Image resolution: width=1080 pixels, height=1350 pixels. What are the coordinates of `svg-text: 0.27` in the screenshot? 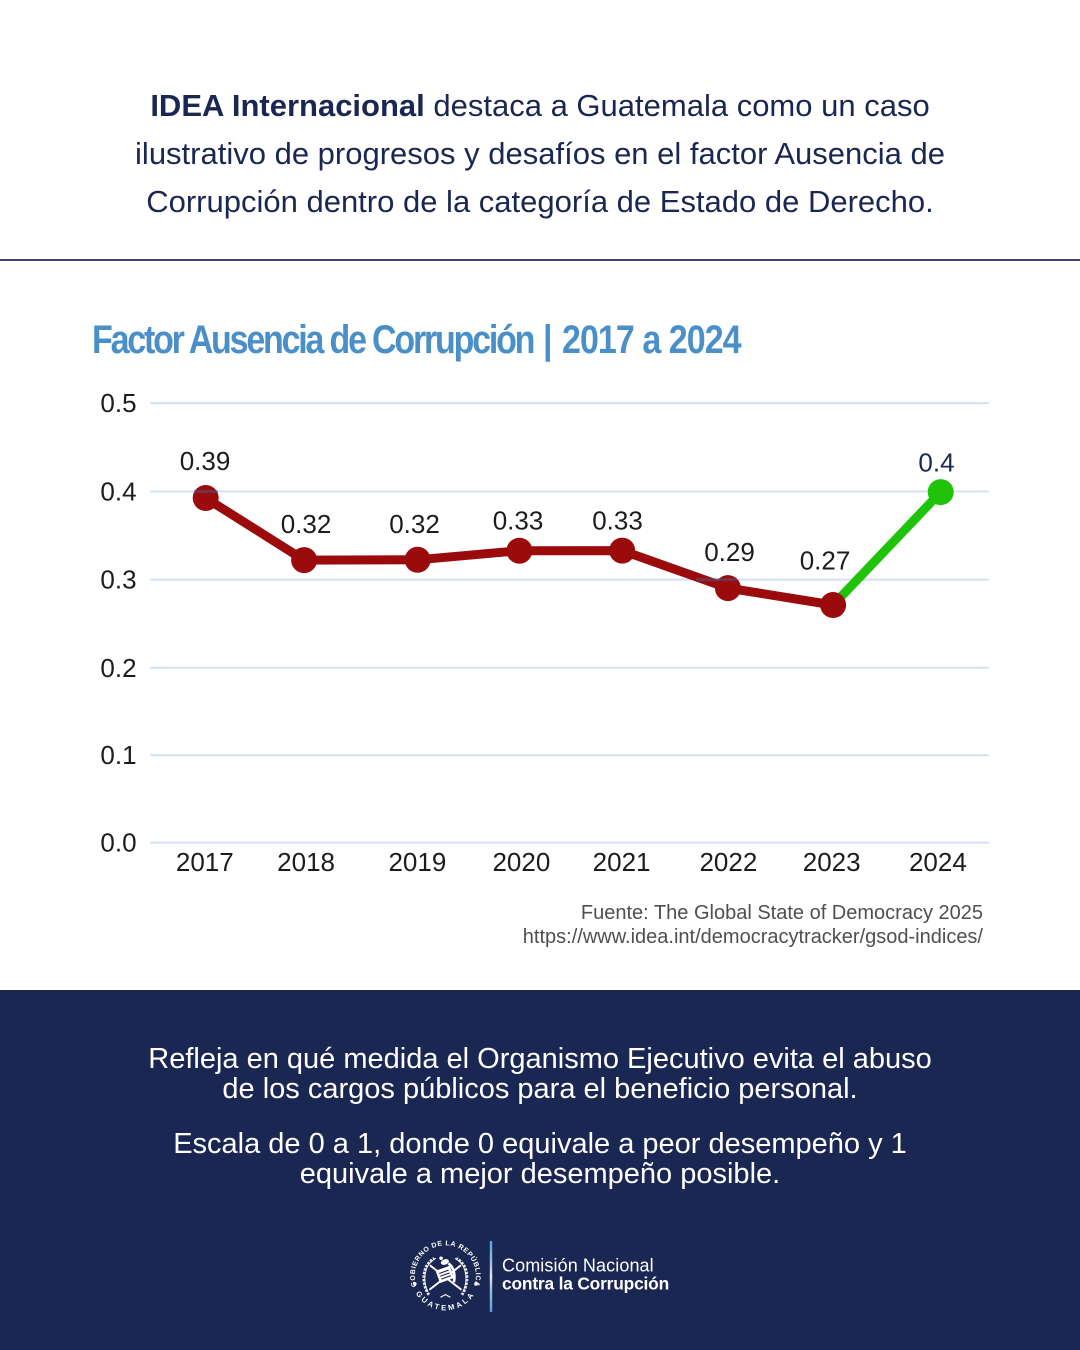 It's located at (825, 561).